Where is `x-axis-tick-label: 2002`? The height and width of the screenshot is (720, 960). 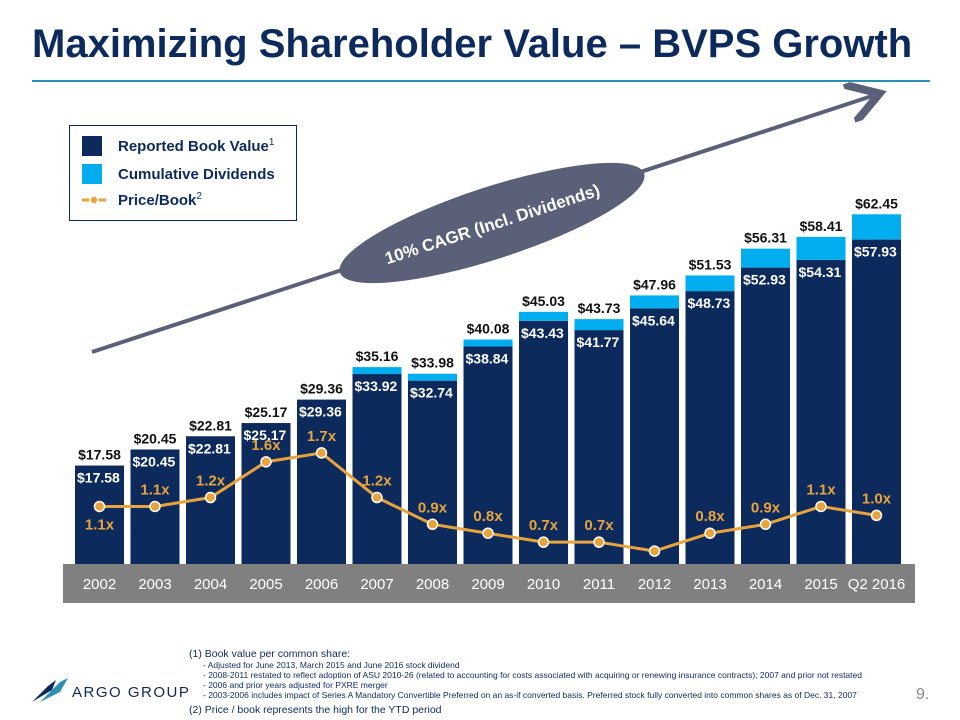 x-axis-tick-label: 2002 is located at coordinates (99, 584).